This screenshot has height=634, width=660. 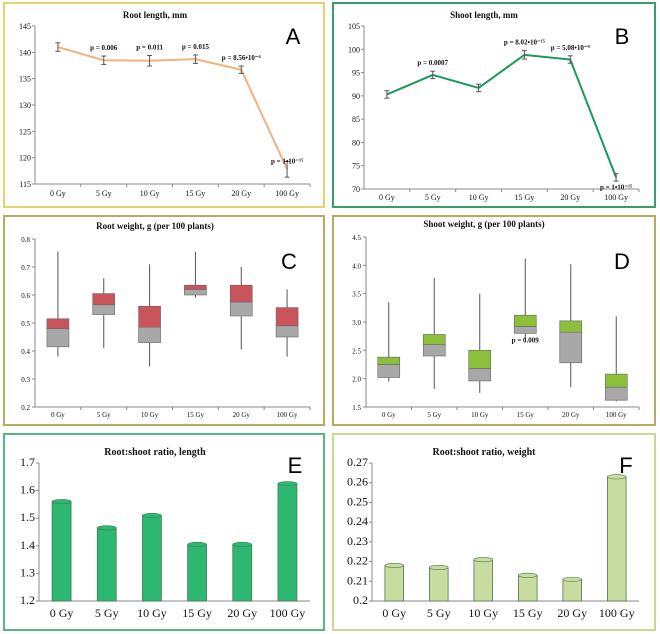 What do you see at coordinates (356, 380) in the screenshot?
I see `y-tick-label: 2.0` at bounding box center [356, 380].